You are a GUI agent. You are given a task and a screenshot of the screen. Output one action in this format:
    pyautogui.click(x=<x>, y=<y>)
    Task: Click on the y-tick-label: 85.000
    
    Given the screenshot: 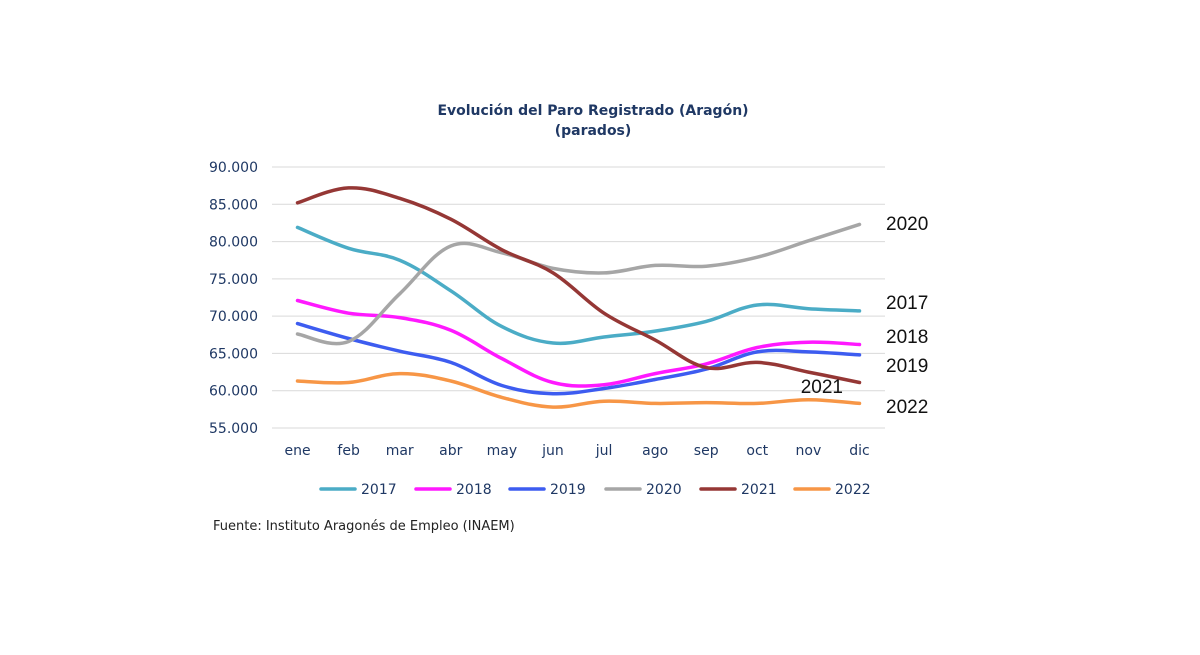 What is the action you would take?
    pyautogui.click(x=233, y=205)
    